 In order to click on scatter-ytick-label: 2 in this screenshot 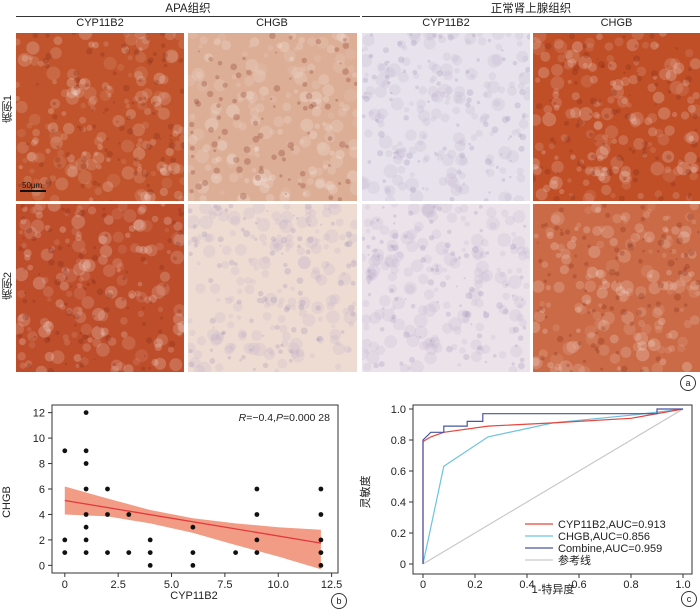, I will do `click(42, 541)`.